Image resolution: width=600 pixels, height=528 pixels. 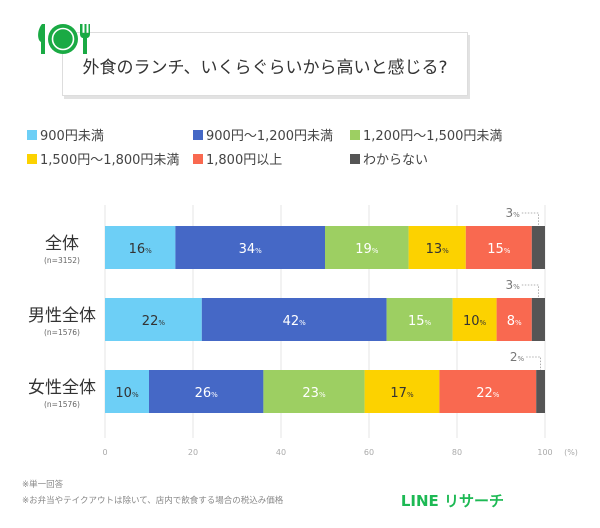 What do you see at coordinates (396, 160) in the screenshot?
I see `legend-label: わからない` at bounding box center [396, 160].